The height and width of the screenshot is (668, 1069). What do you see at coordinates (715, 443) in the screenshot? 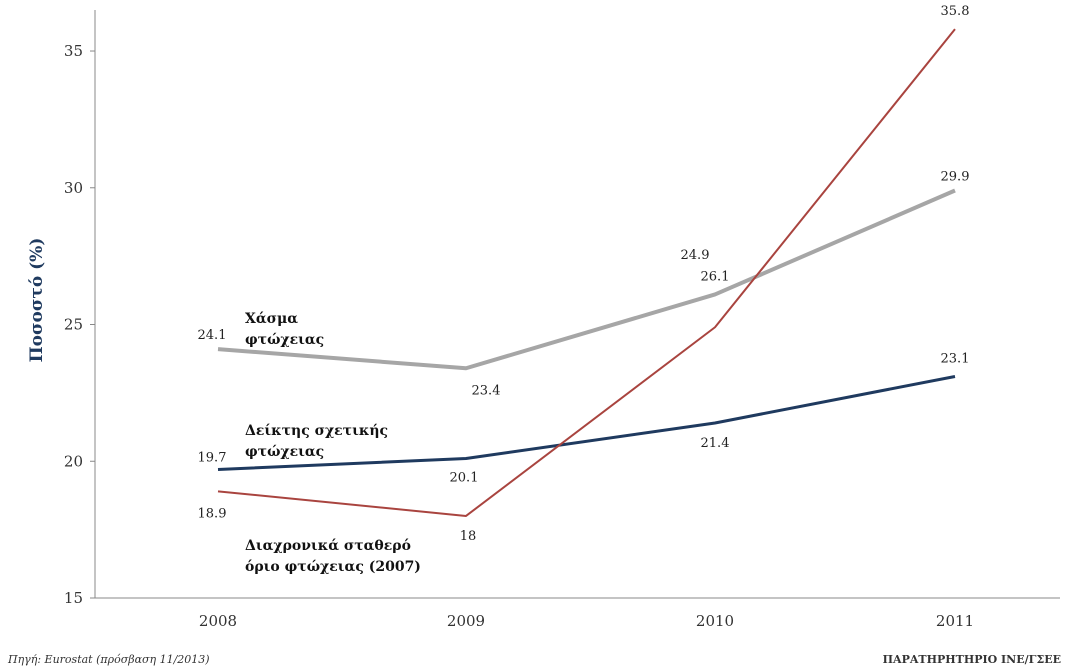
I see `data-label: 21.4` at bounding box center [715, 443].